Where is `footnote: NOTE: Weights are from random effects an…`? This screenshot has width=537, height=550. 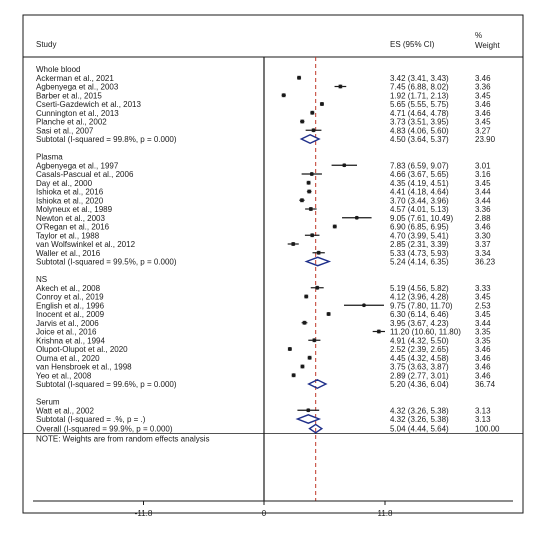 footnote: NOTE: Weights are from random effects an… is located at coordinates (123, 439).